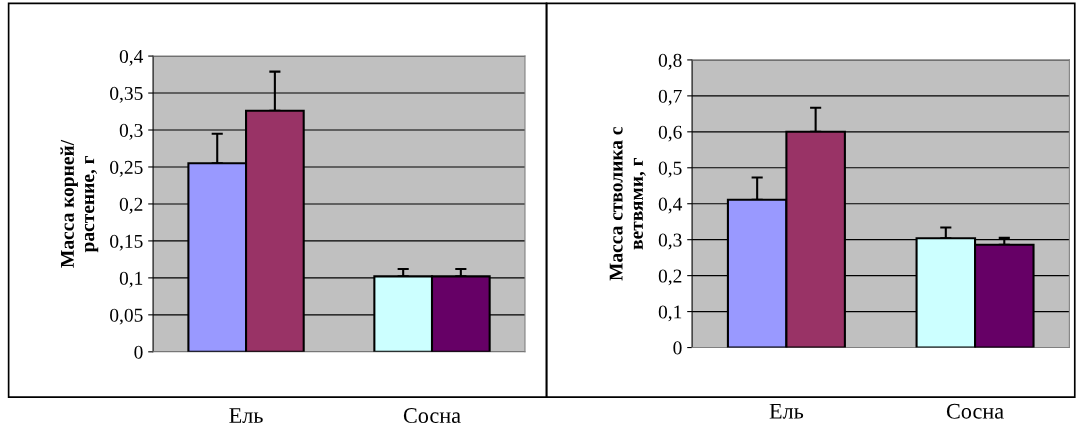 The image size is (1078, 428). Describe the element at coordinates (670, 61) in the screenshot. I see `y-tick-label: 0,8` at that location.